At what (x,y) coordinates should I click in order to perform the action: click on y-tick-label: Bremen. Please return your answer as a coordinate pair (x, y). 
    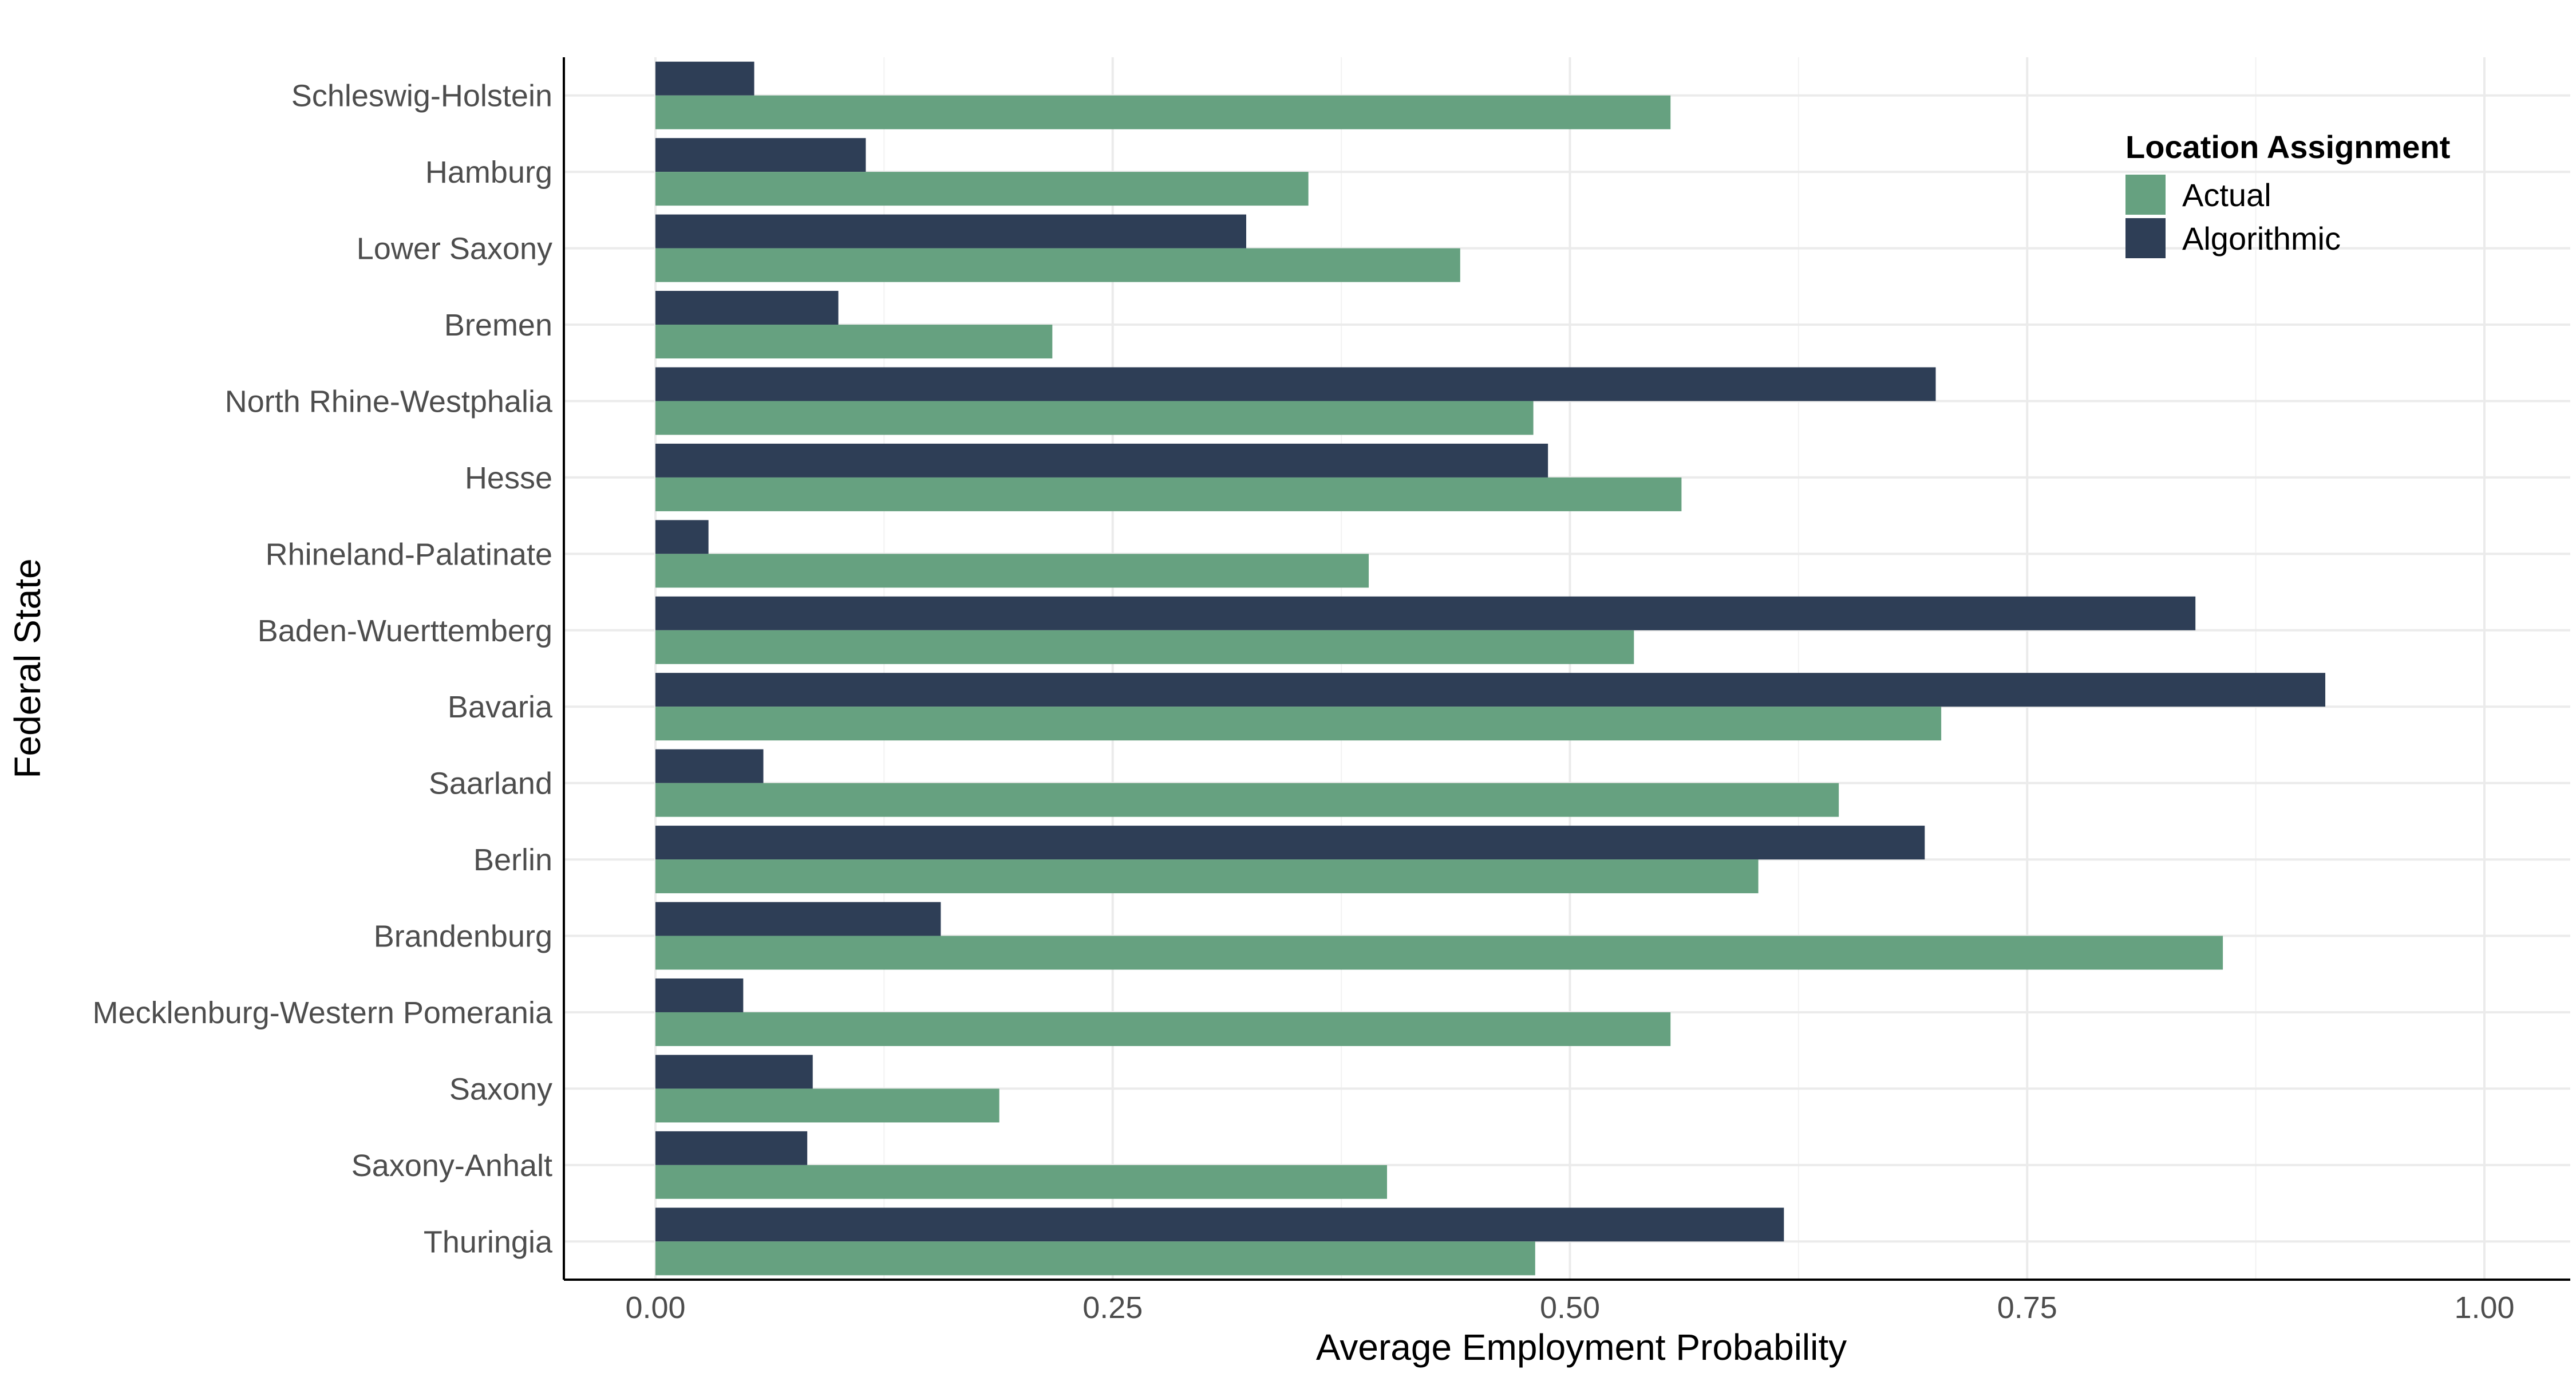
    Looking at the image, I should click on (498, 325).